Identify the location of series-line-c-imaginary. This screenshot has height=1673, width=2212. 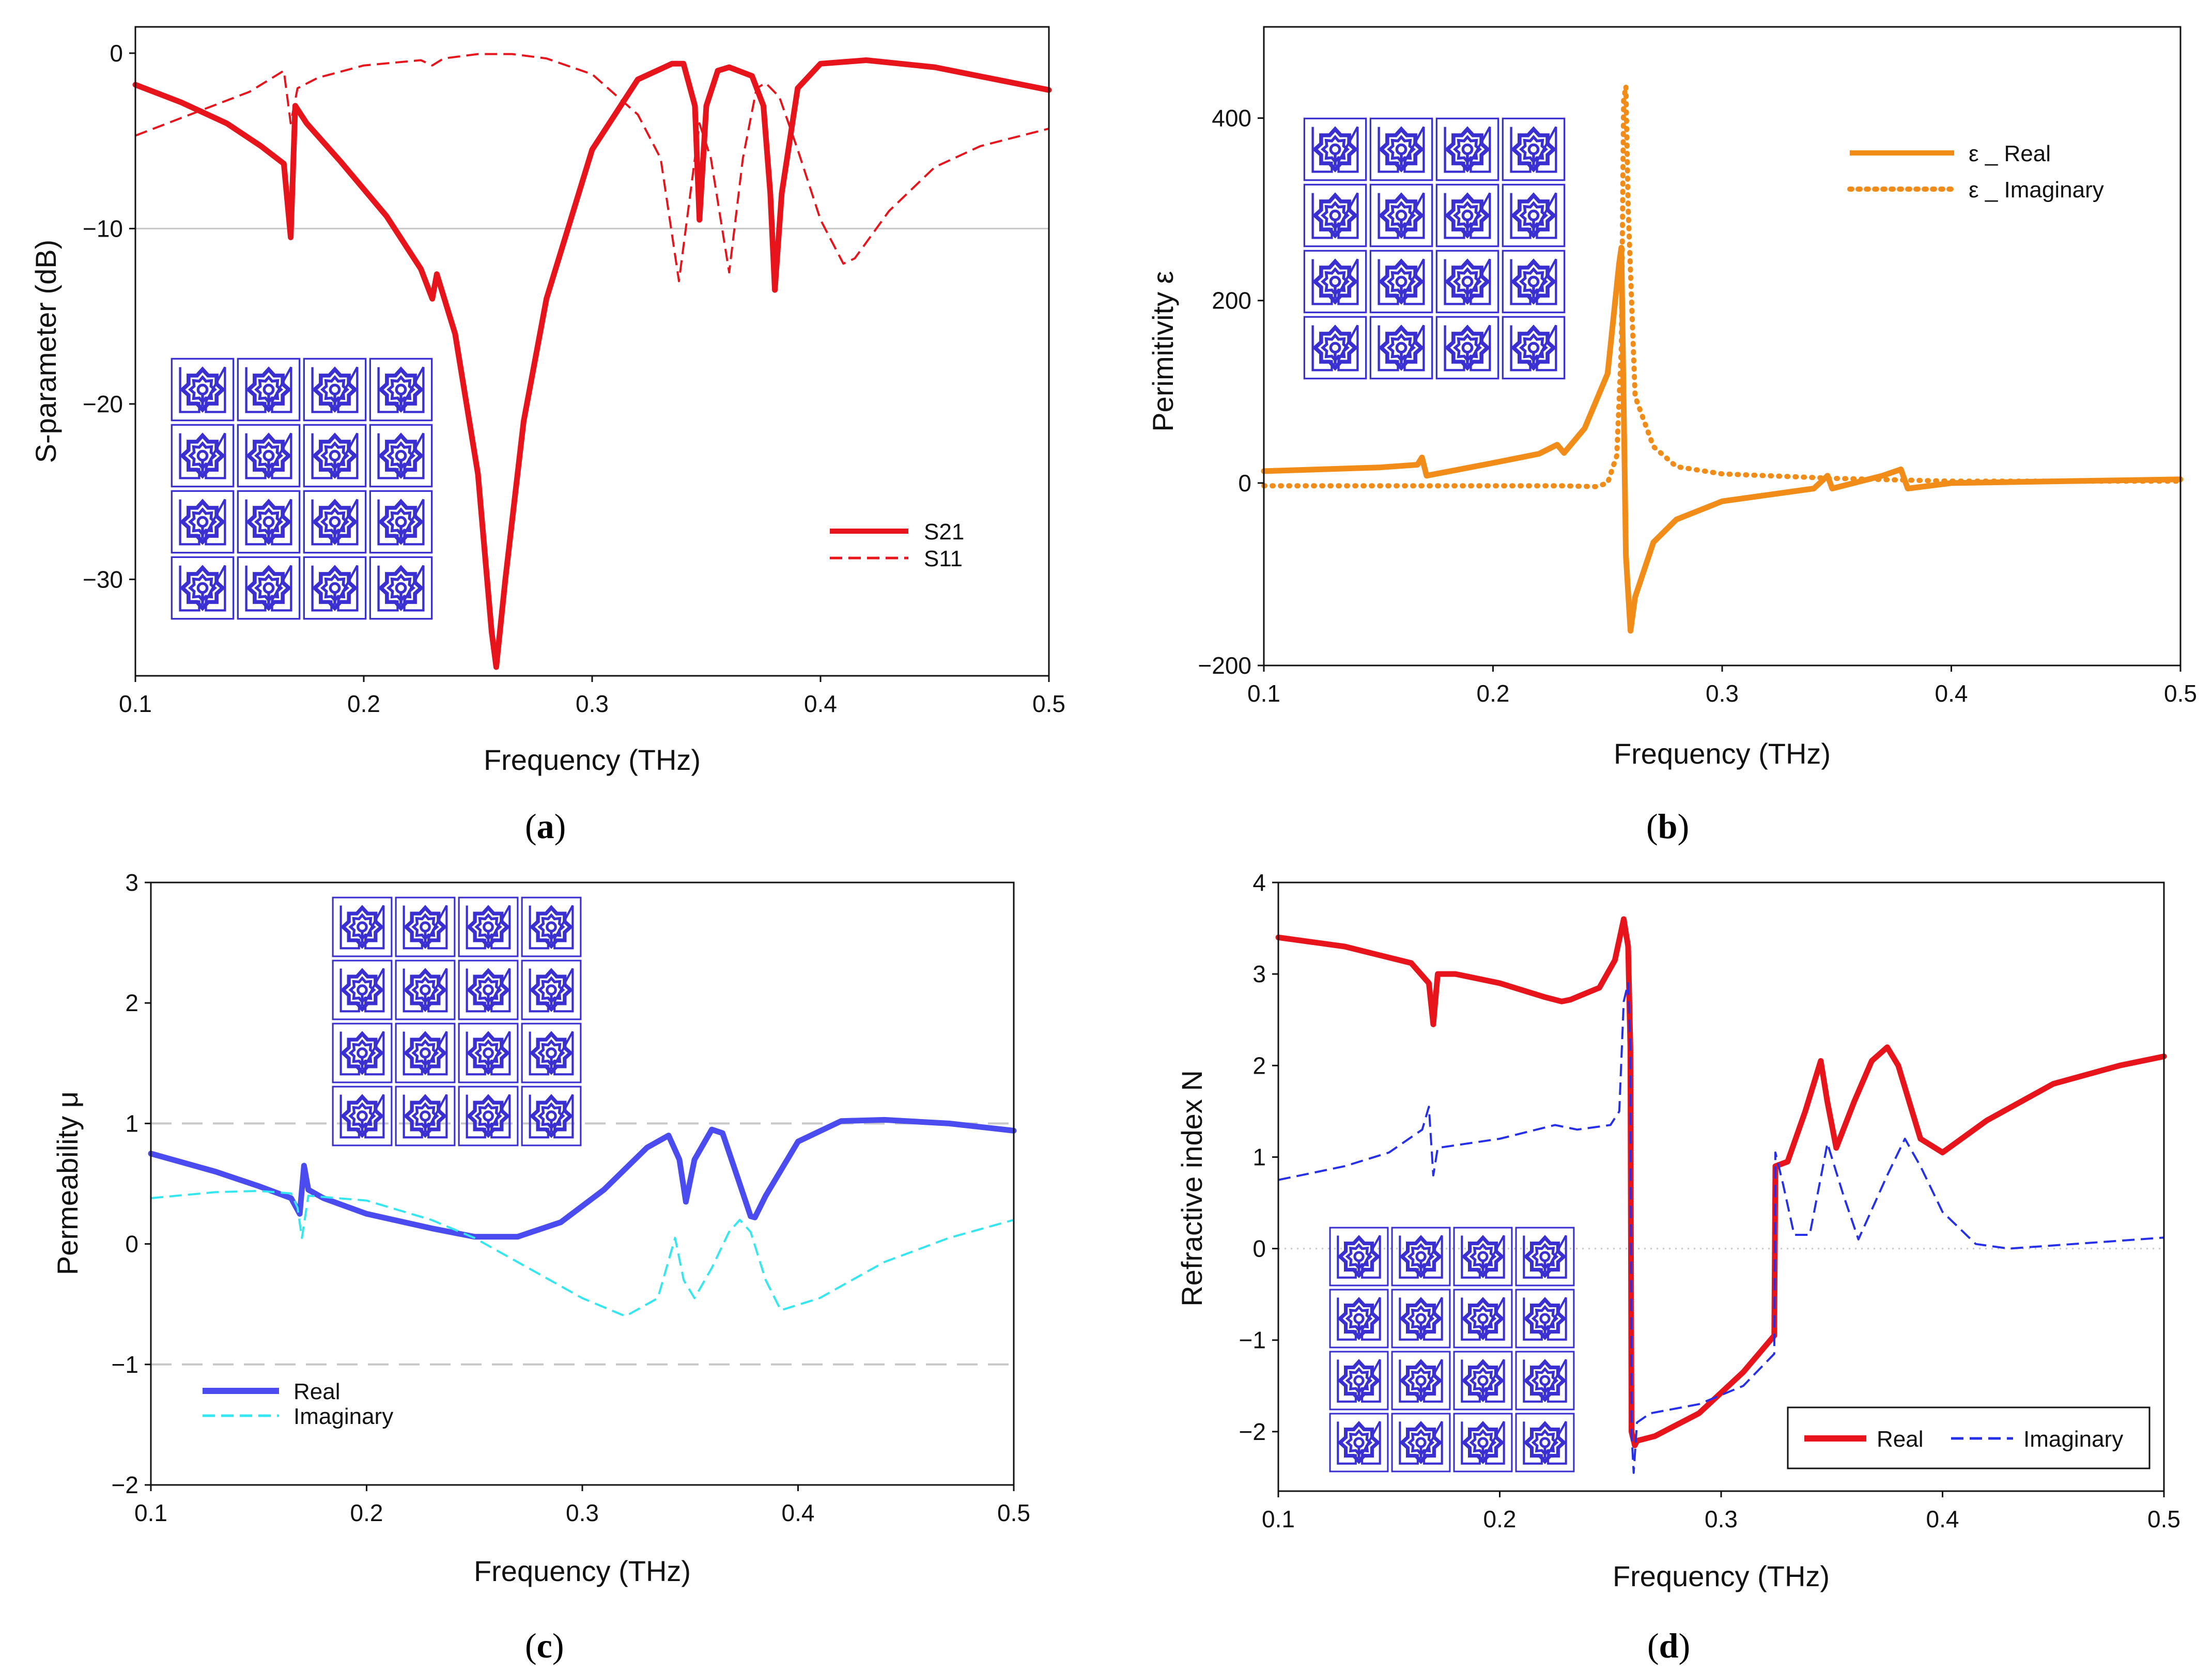
(582, 1254).